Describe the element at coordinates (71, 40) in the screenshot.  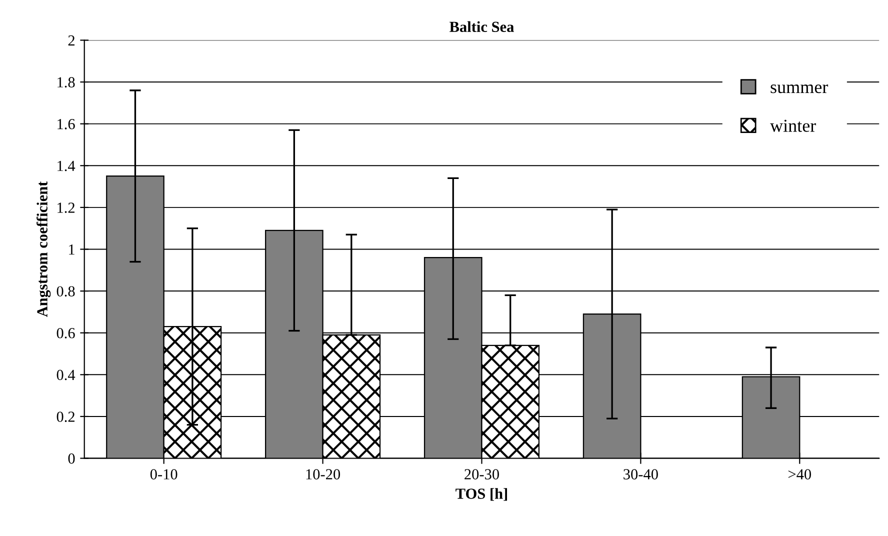
I see `y-tick-label: 2` at that location.